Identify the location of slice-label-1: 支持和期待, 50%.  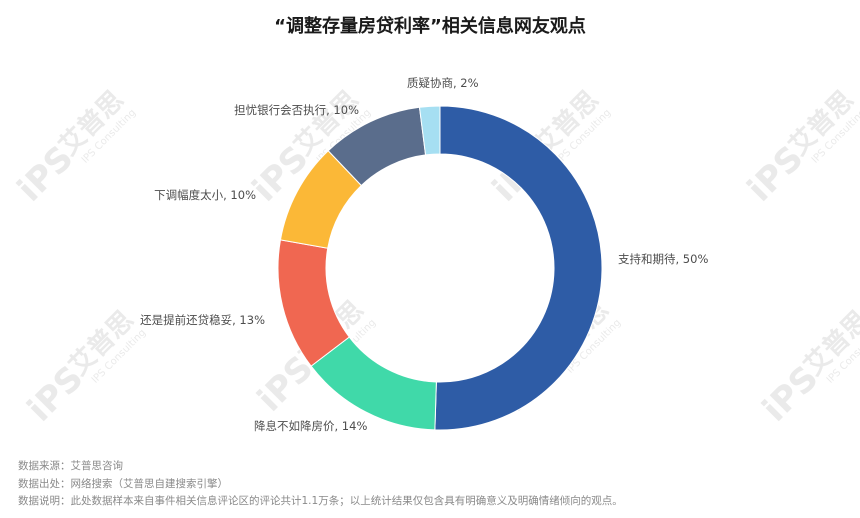
(663, 259).